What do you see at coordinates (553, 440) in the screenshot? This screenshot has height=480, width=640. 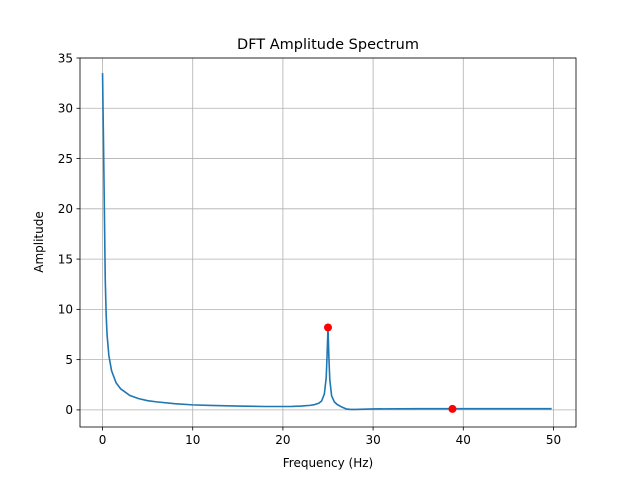 I see `x-tick-label: 50` at bounding box center [553, 440].